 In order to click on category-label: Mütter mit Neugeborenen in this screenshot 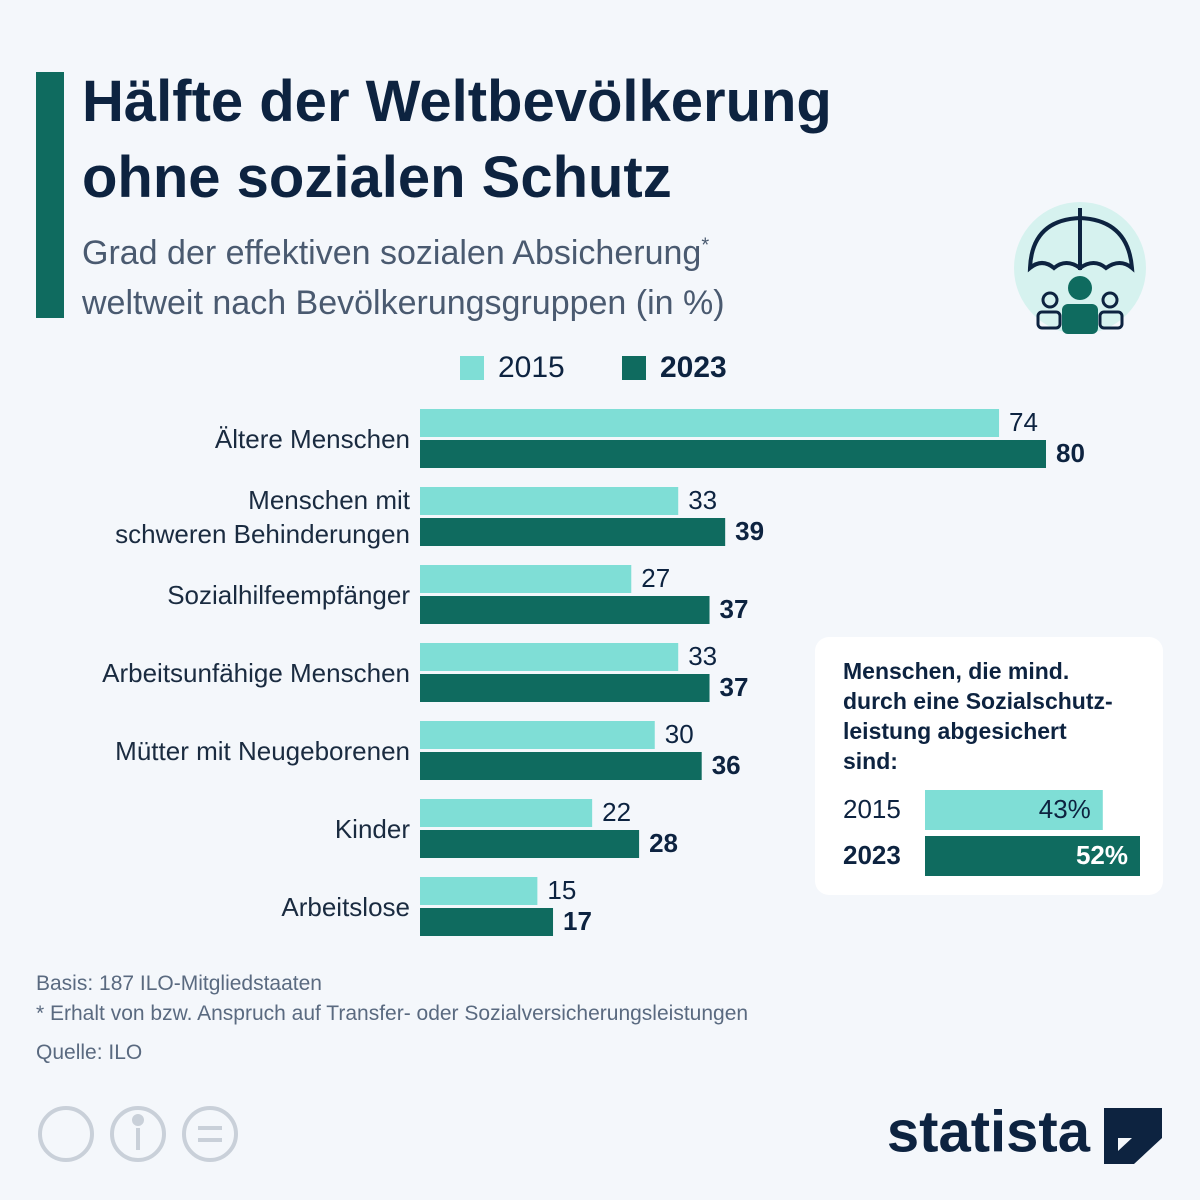, I will do `click(262, 751)`.